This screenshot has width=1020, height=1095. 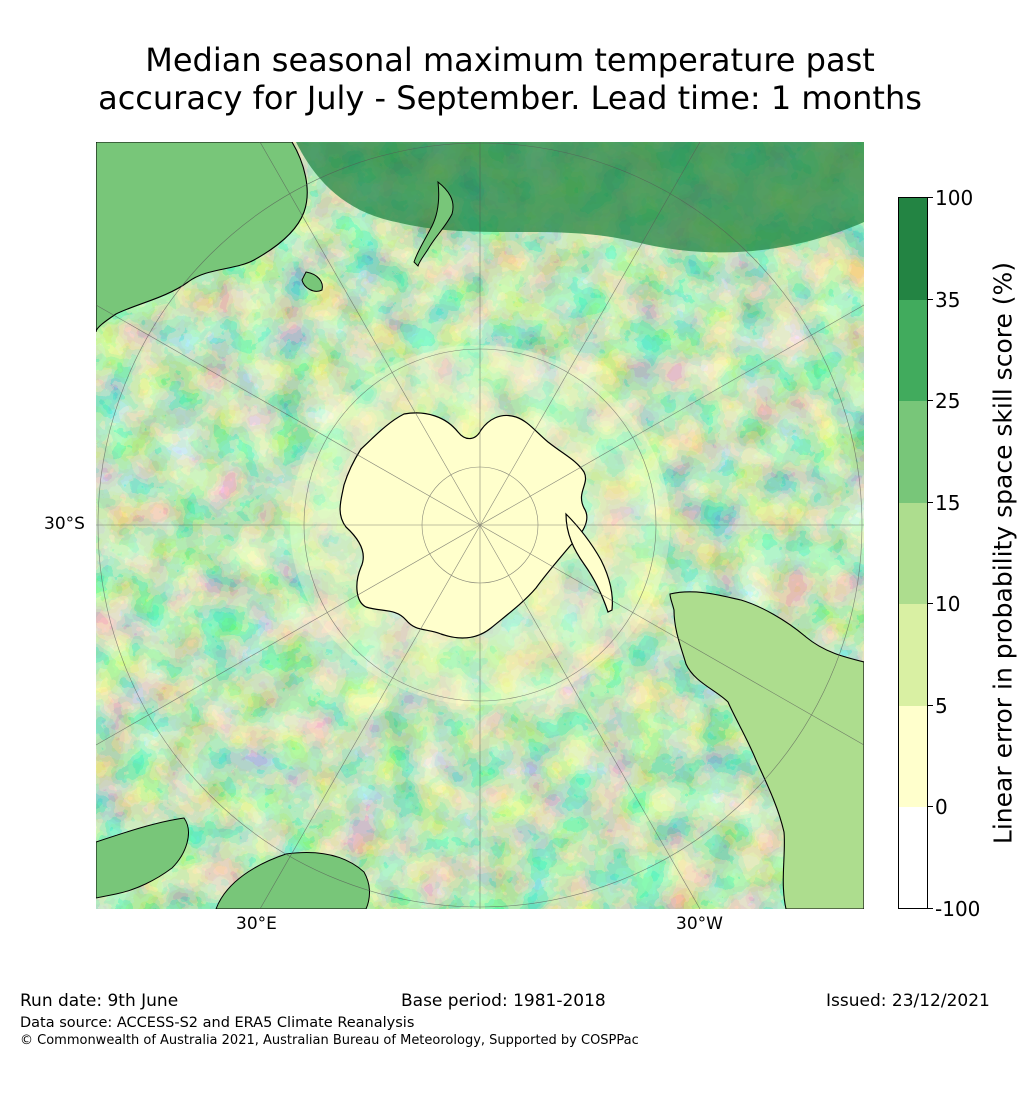 What do you see at coordinates (99, 1001) in the screenshot?
I see `run-date: Run date: 9th June` at bounding box center [99, 1001].